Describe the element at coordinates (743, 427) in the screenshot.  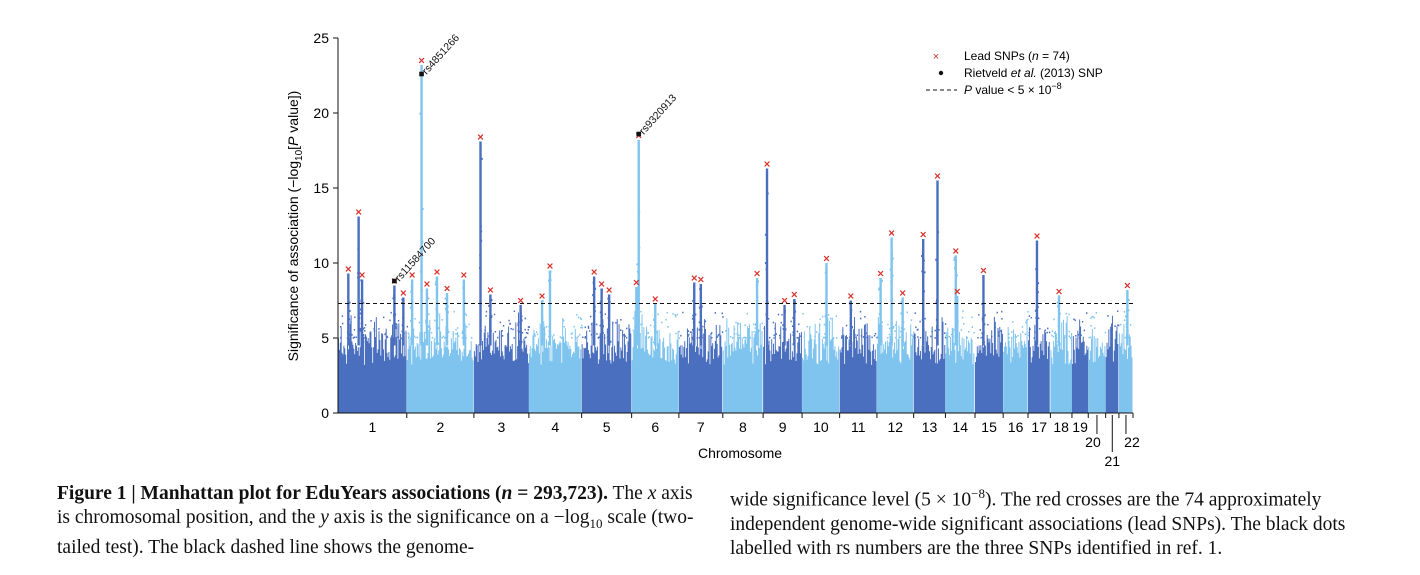
I see `x-tick-label: 8` at that location.